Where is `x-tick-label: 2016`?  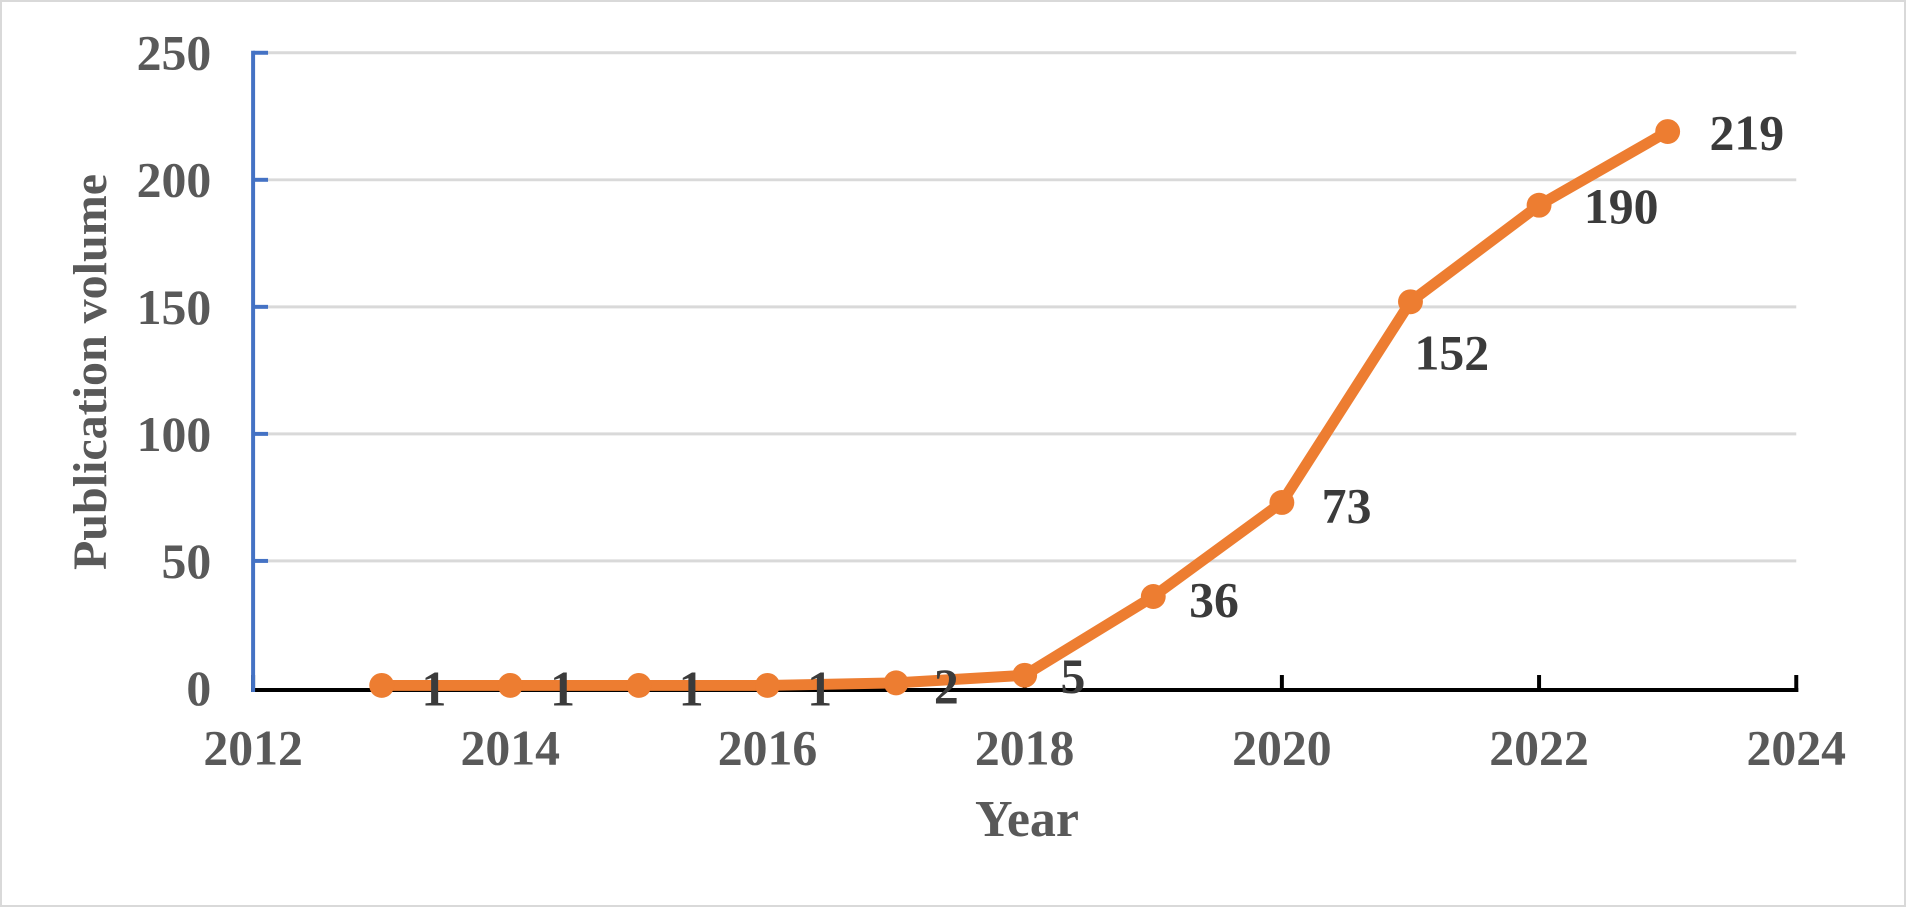
x-tick-label: 2016 is located at coordinates (768, 748).